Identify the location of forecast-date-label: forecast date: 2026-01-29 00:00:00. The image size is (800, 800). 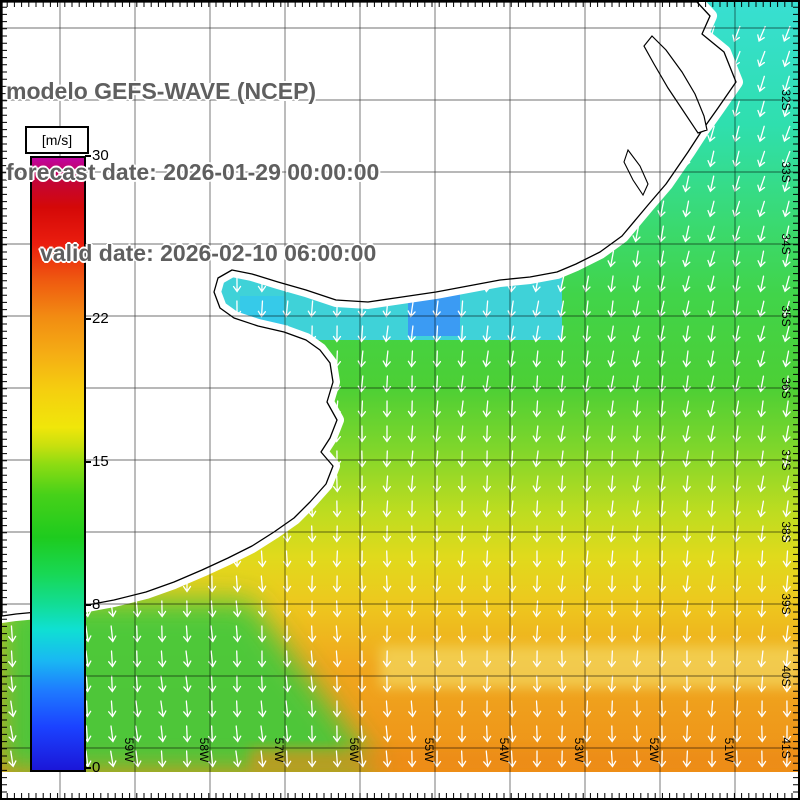
(193, 172).